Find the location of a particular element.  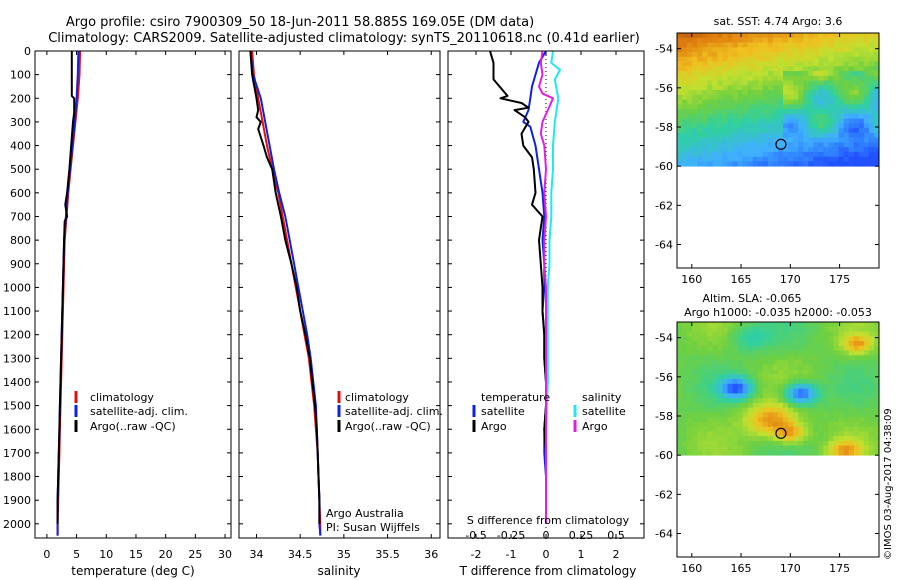

difference-xlabel: T difference from climatology is located at coordinates (548, 571).